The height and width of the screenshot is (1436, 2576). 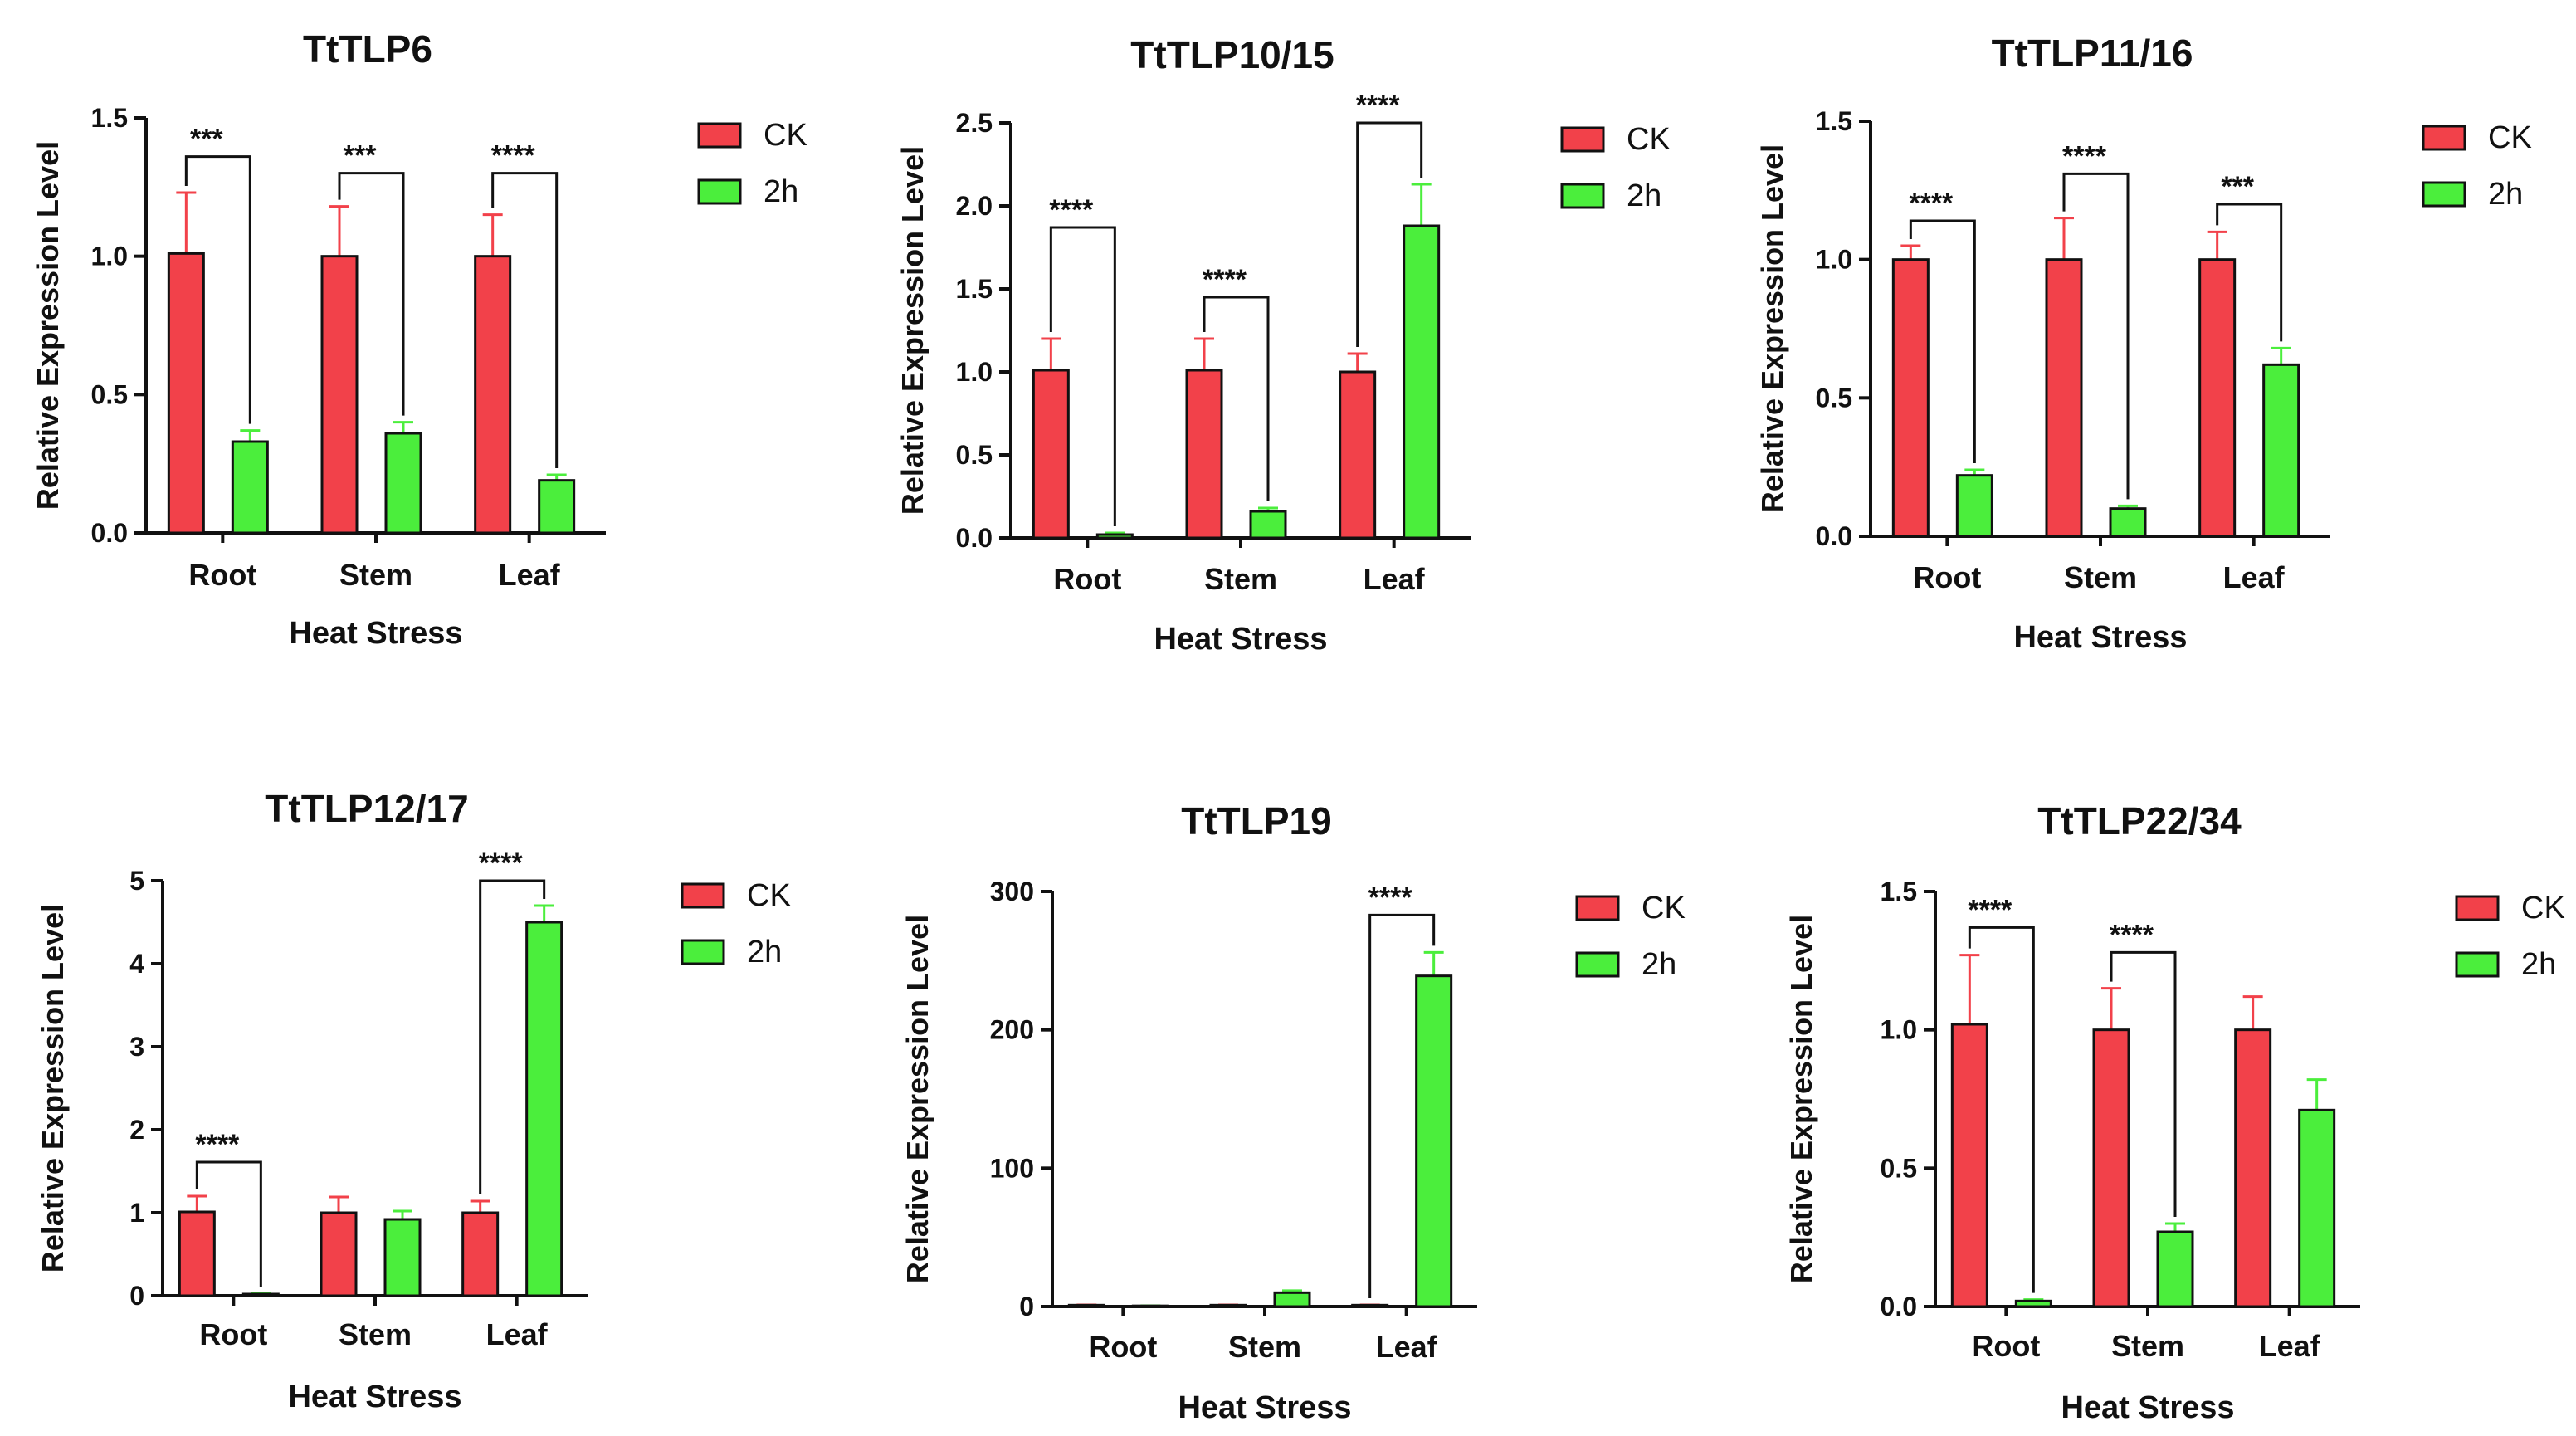 What do you see at coordinates (974, 206) in the screenshot?
I see `y-tick-label: 2.0` at bounding box center [974, 206].